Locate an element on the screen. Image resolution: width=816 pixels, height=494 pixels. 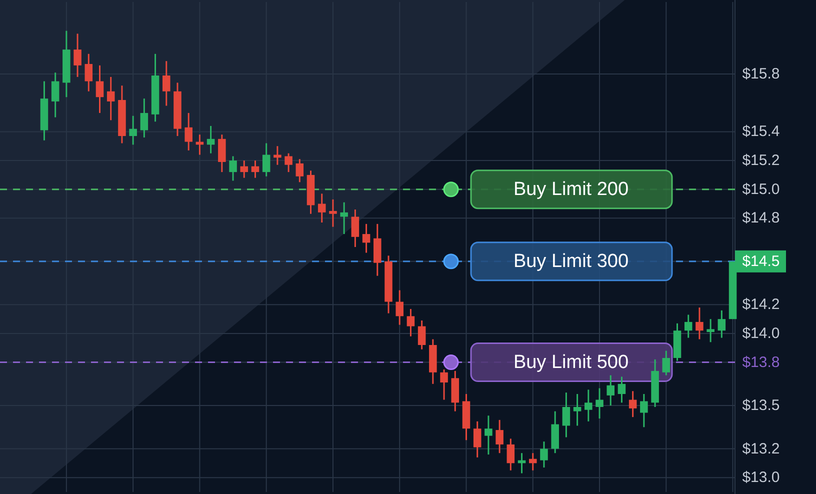
ref-line-label: Buy Limit 300 is located at coordinates (571, 261).